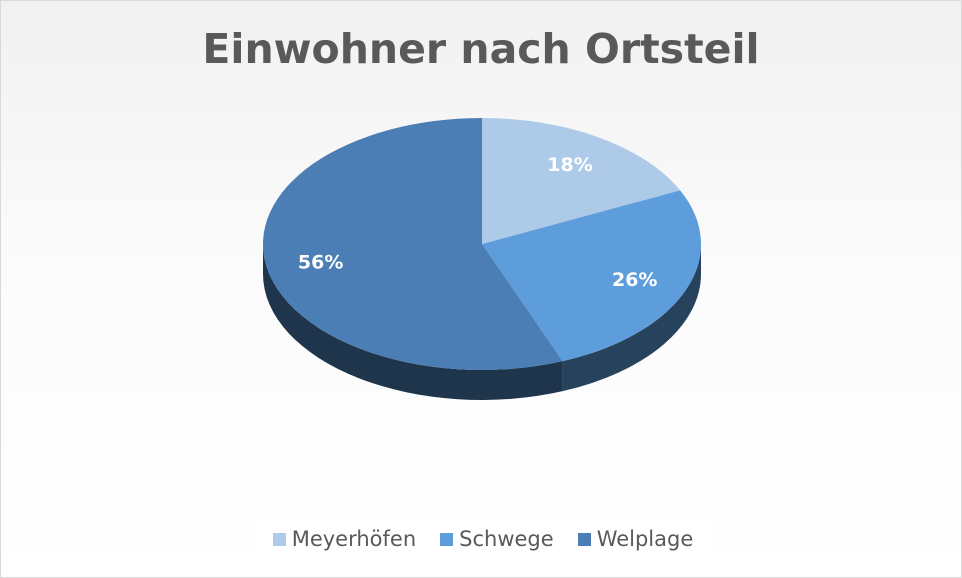  I want to click on data-label: 18%, so click(569, 165).